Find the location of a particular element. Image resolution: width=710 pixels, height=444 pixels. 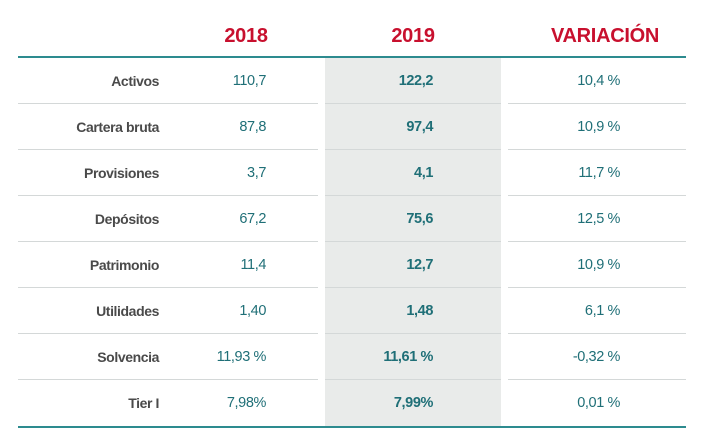

value-2019: 1,48 is located at coordinates (419, 311).